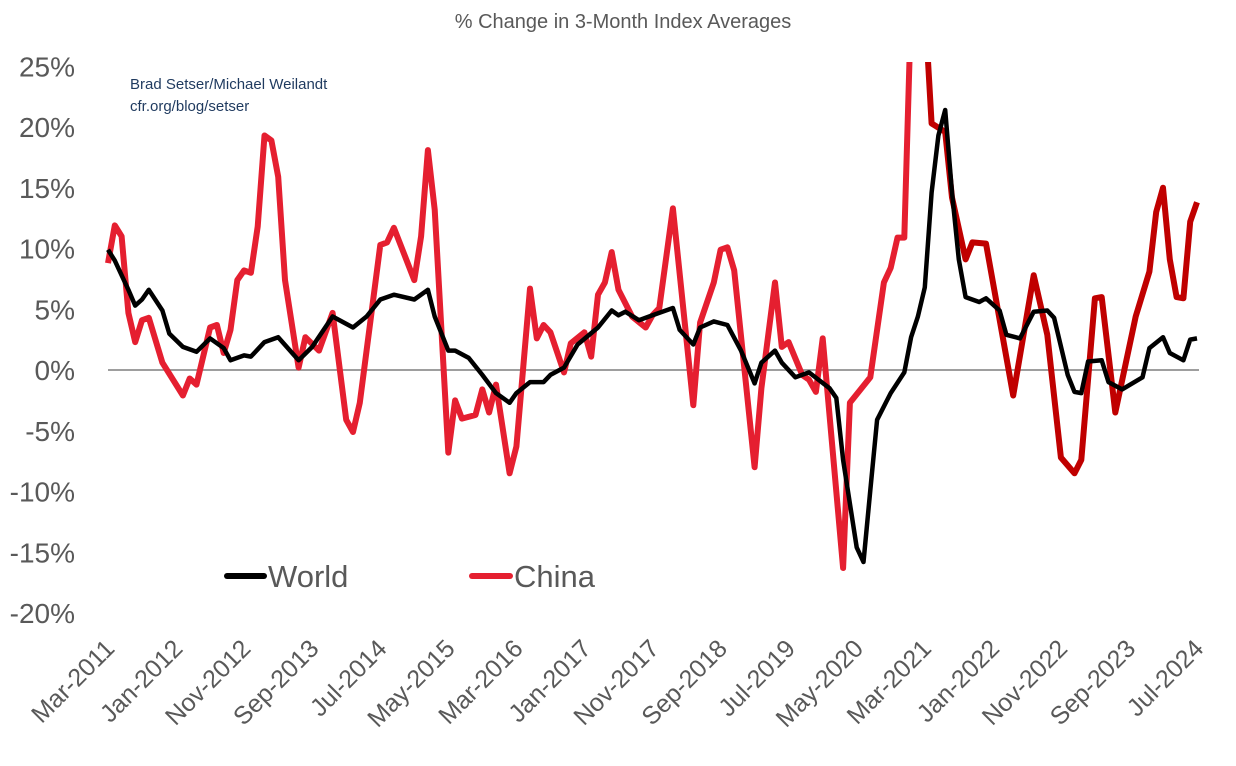 The height and width of the screenshot is (766, 1236). Describe the element at coordinates (47, 127) in the screenshot. I see `y-tick-label: 20%` at that location.